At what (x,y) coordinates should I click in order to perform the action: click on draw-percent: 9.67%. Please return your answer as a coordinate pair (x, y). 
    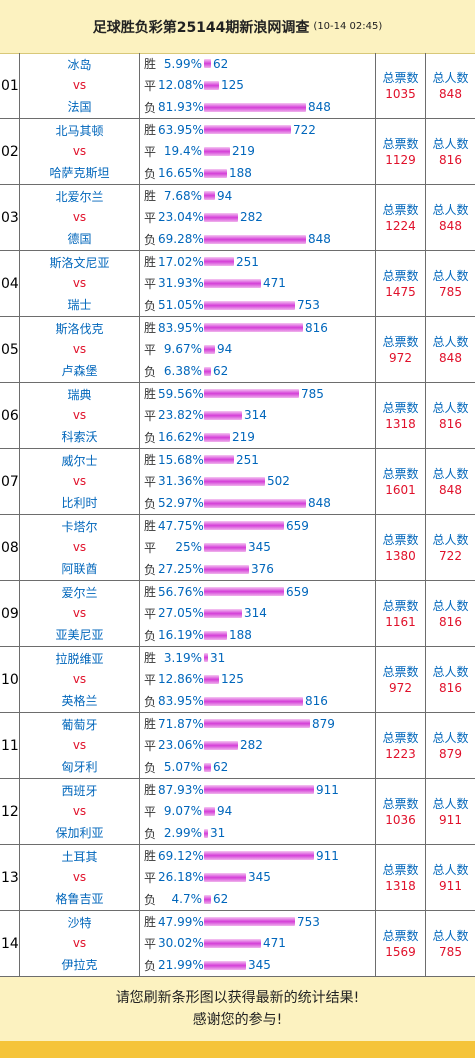
    Looking at the image, I should click on (182, 349).